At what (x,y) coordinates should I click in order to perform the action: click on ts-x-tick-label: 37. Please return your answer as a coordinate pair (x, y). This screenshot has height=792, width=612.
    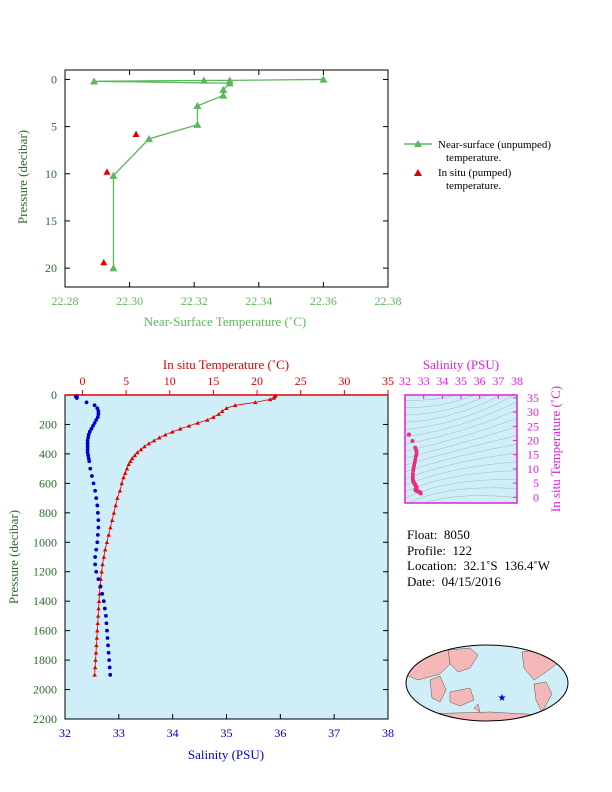
    Looking at the image, I should click on (498, 381).